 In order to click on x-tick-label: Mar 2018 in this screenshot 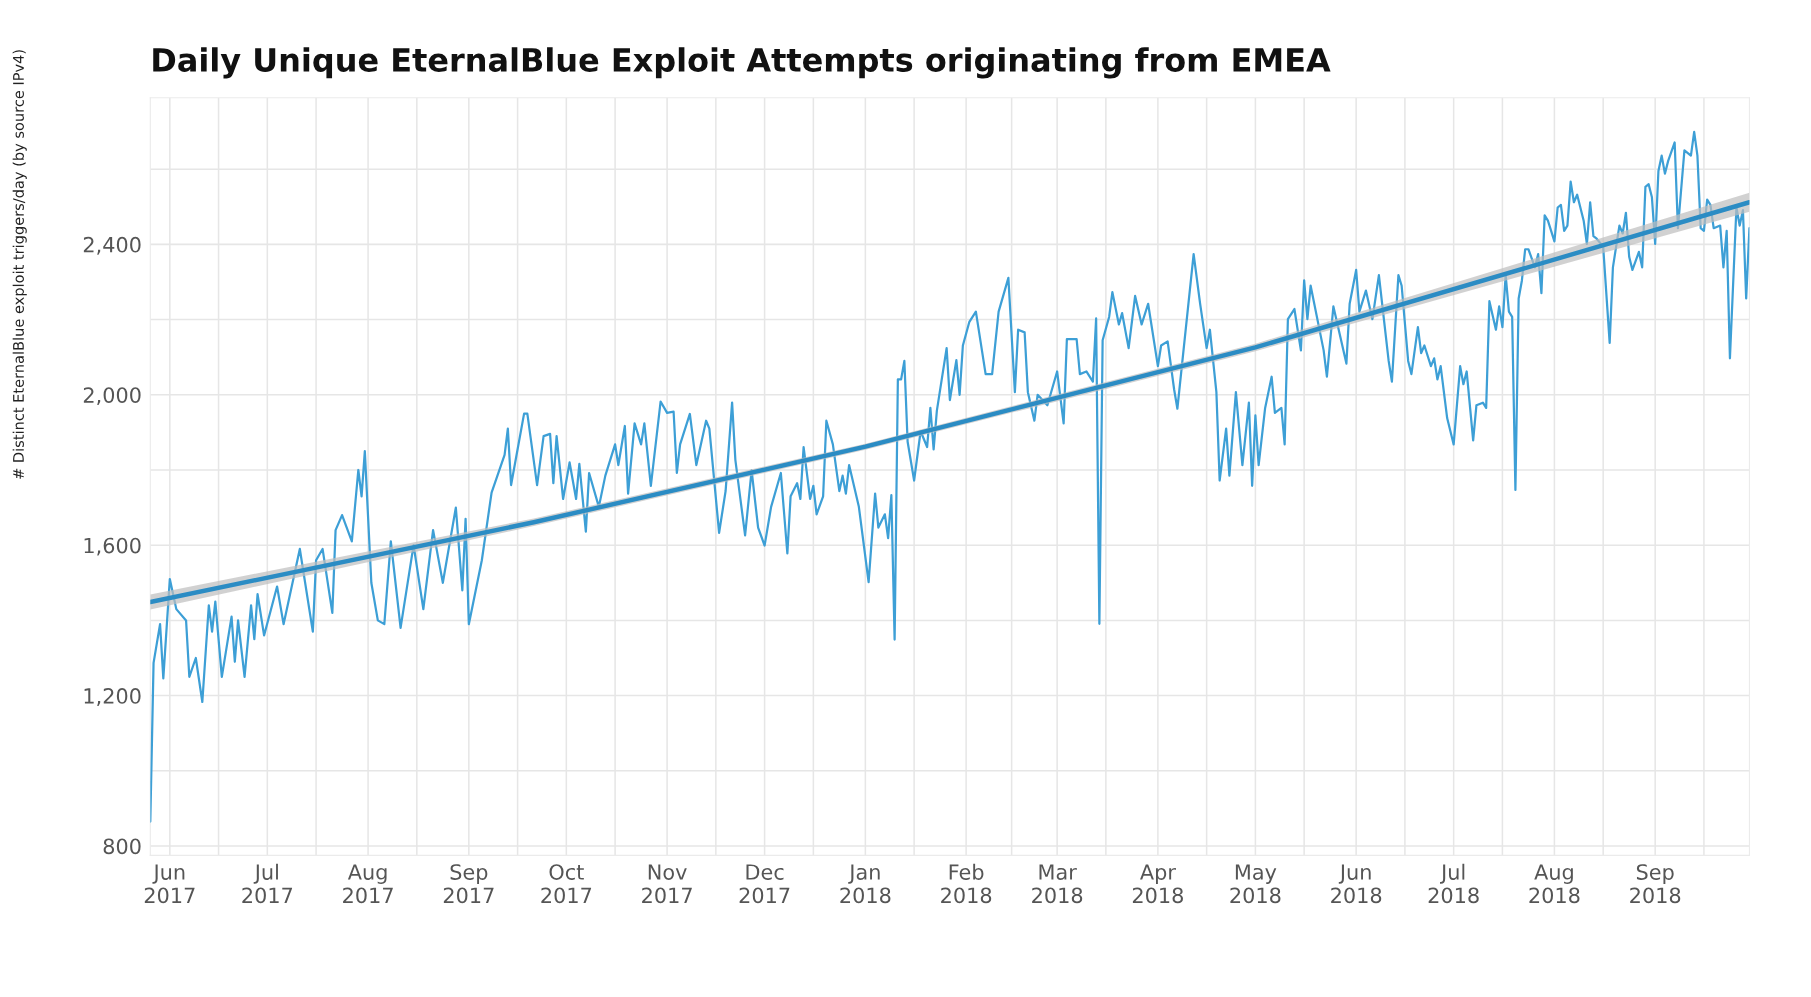, I will do `click(1057, 884)`.